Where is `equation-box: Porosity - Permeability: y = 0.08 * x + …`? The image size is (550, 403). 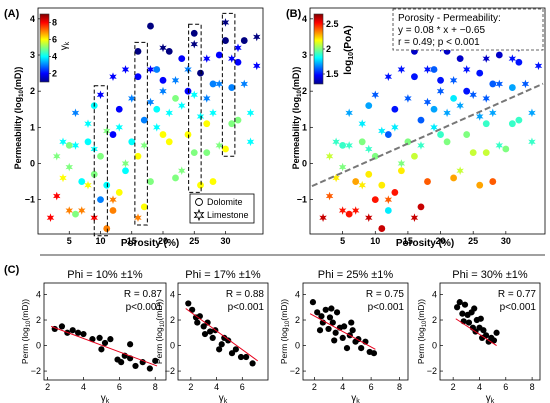
equation-box: Porosity - Permeability: y = 0.08 * x + … is located at coordinates (468, 29).